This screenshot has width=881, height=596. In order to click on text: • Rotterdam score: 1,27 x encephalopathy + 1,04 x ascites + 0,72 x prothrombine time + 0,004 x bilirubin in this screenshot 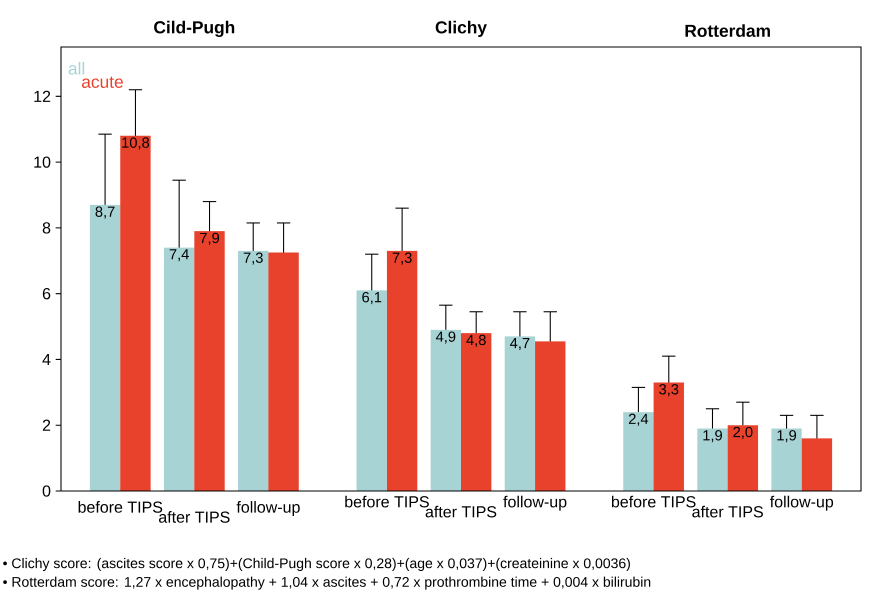, I will do `click(326, 583)`.